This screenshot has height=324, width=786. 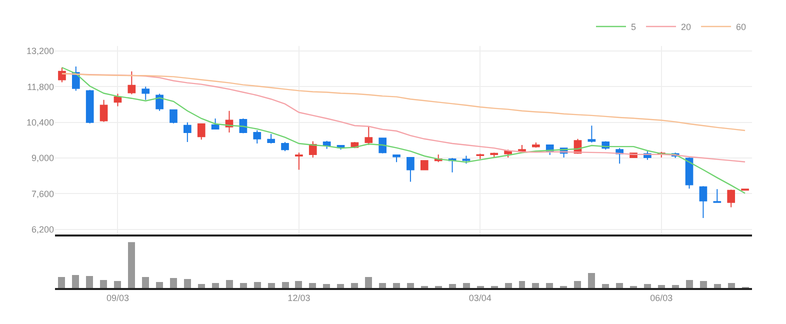 What do you see at coordinates (40, 87) in the screenshot?
I see `y-tick-label: 11,800` at bounding box center [40, 87].